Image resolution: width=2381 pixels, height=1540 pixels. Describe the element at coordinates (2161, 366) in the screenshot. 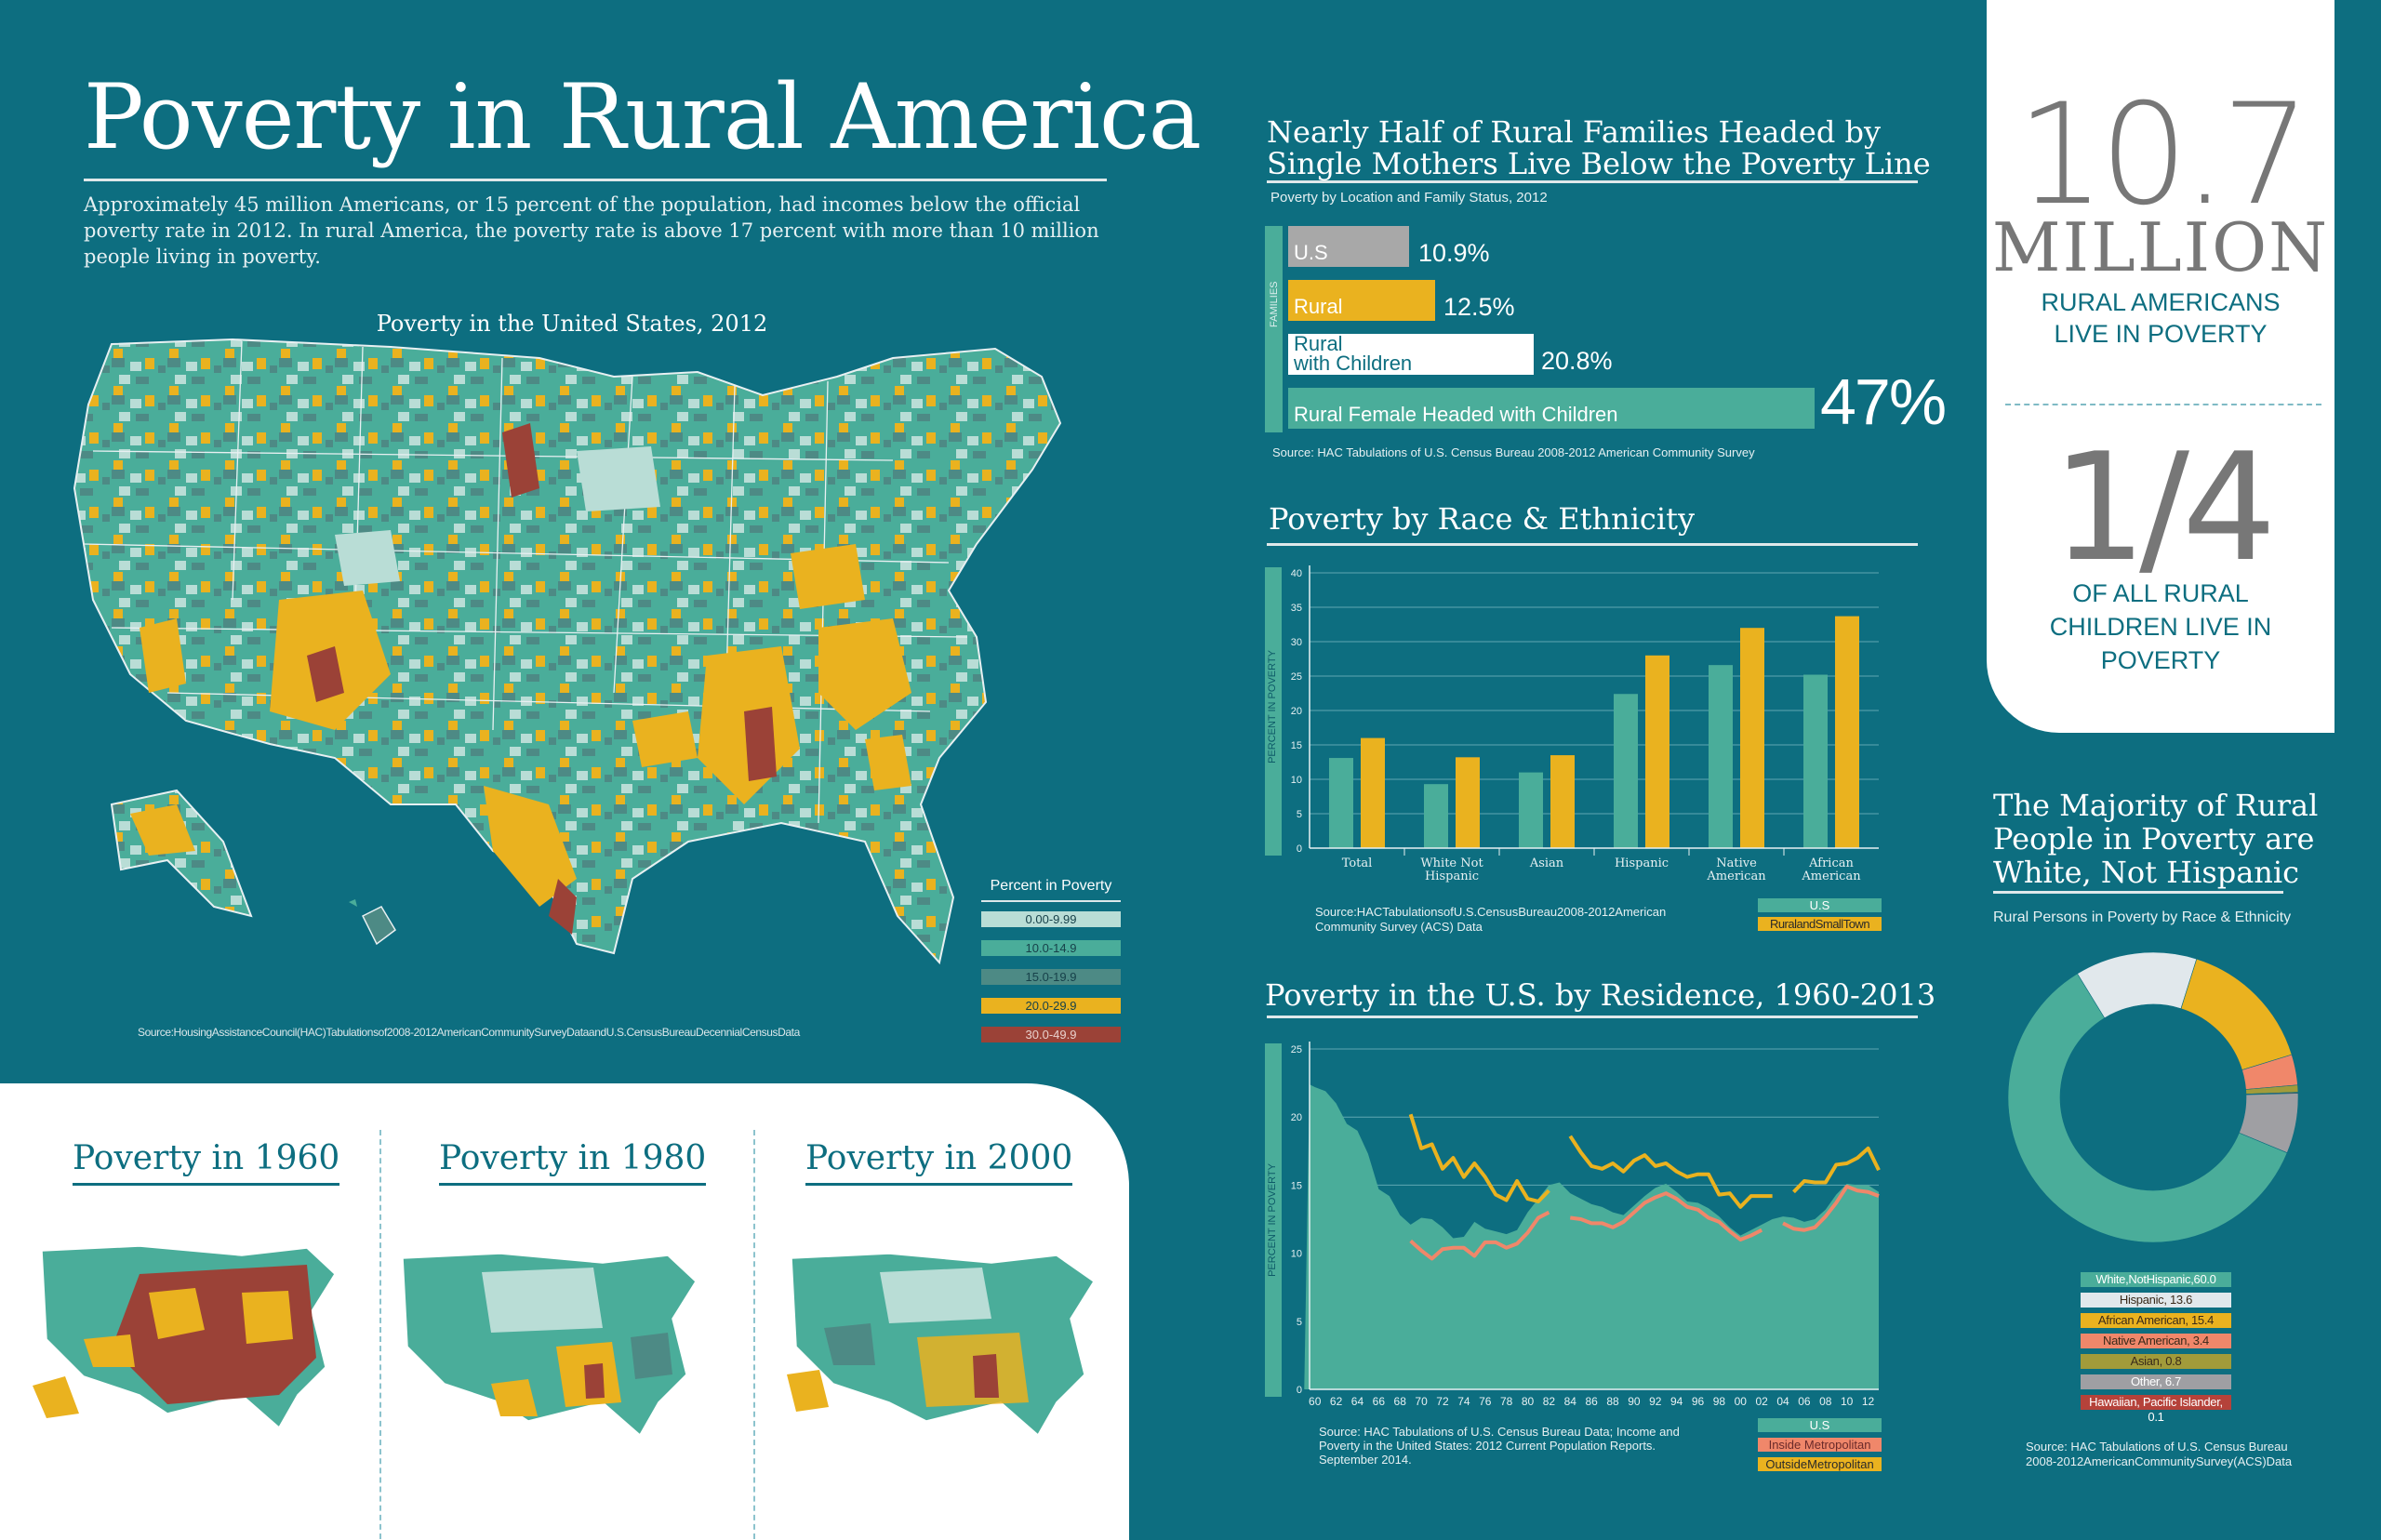

I see `stats-panel` at that location.